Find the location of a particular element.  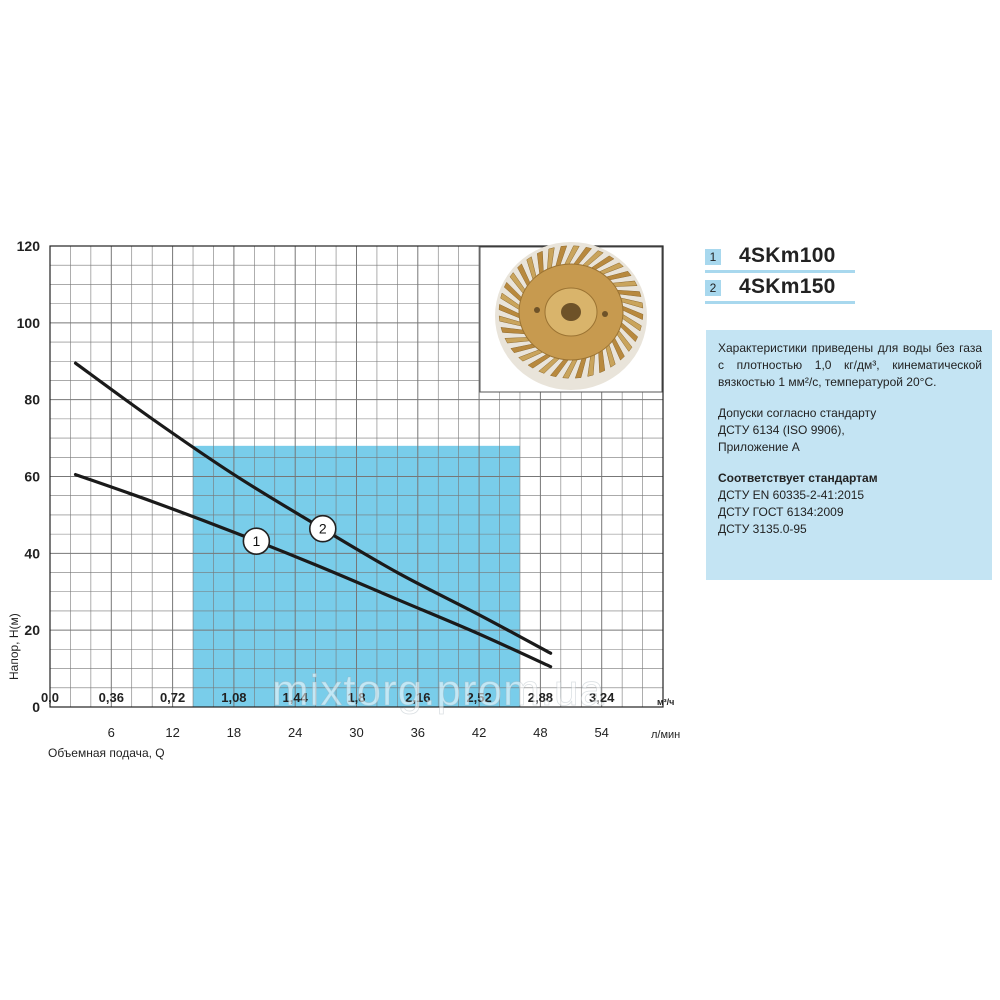

x-tick-label-m3h: 2,88 is located at coordinates (540, 697).